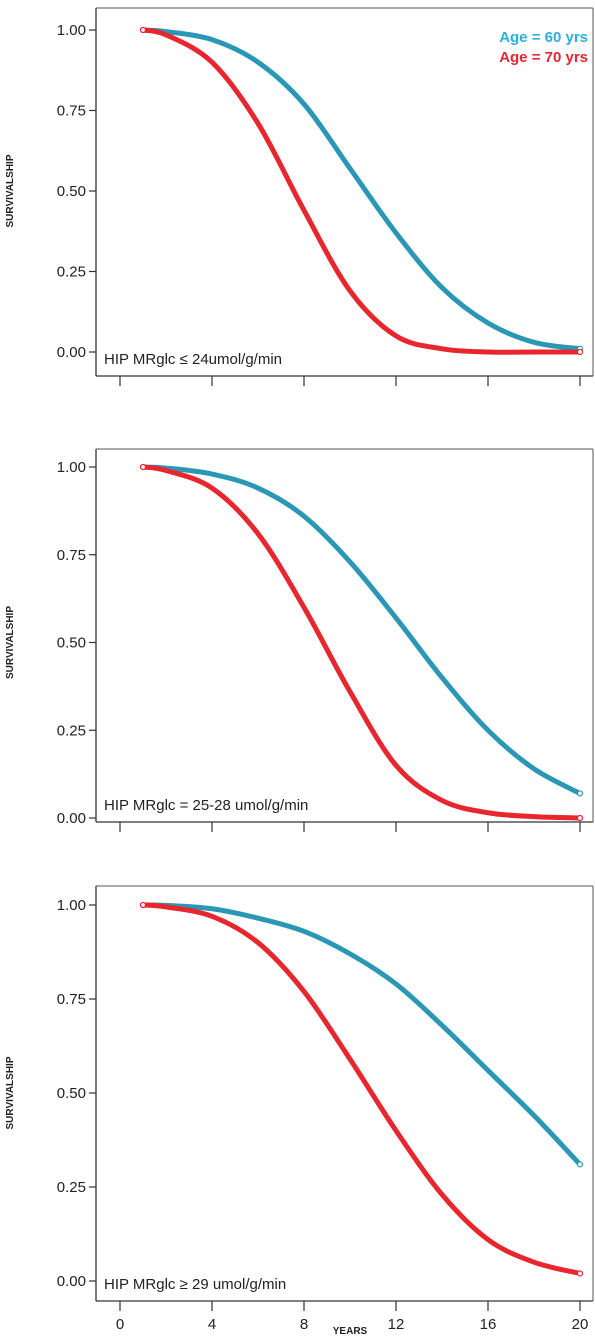  Describe the element at coordinates (488, 1324) in the screenshot. I see `x-tick-label: 16` at that location.